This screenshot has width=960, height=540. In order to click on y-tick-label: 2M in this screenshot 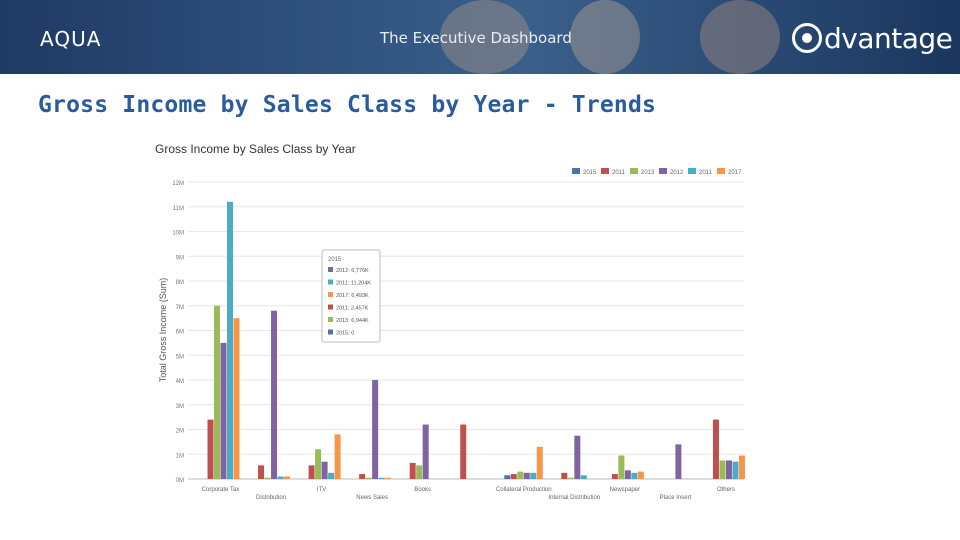, I will do `click(180, 432)`.